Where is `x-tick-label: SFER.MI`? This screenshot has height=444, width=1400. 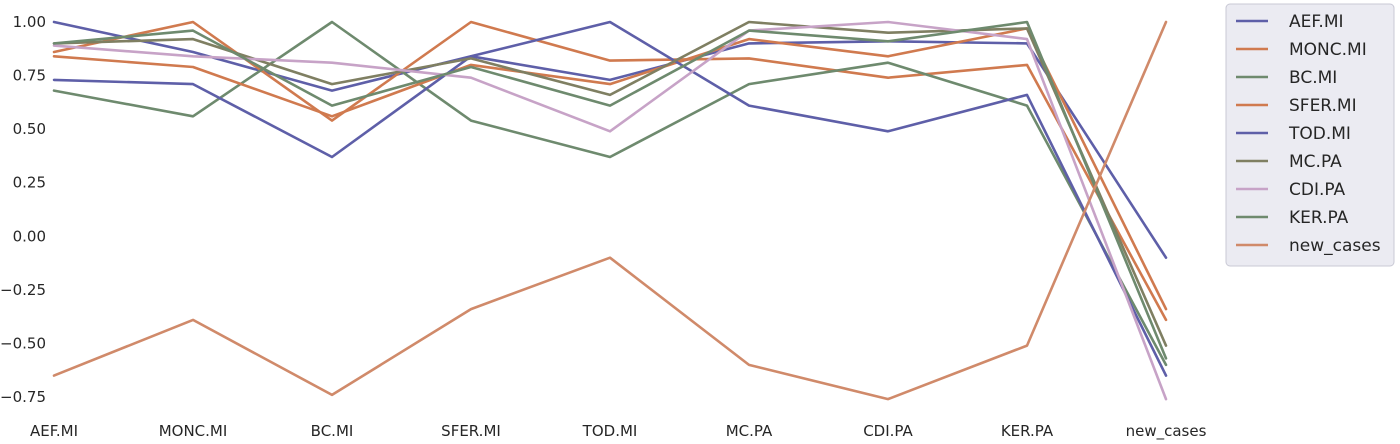
x-tick-label: SFER.MI is located at coordinates (471, 431).